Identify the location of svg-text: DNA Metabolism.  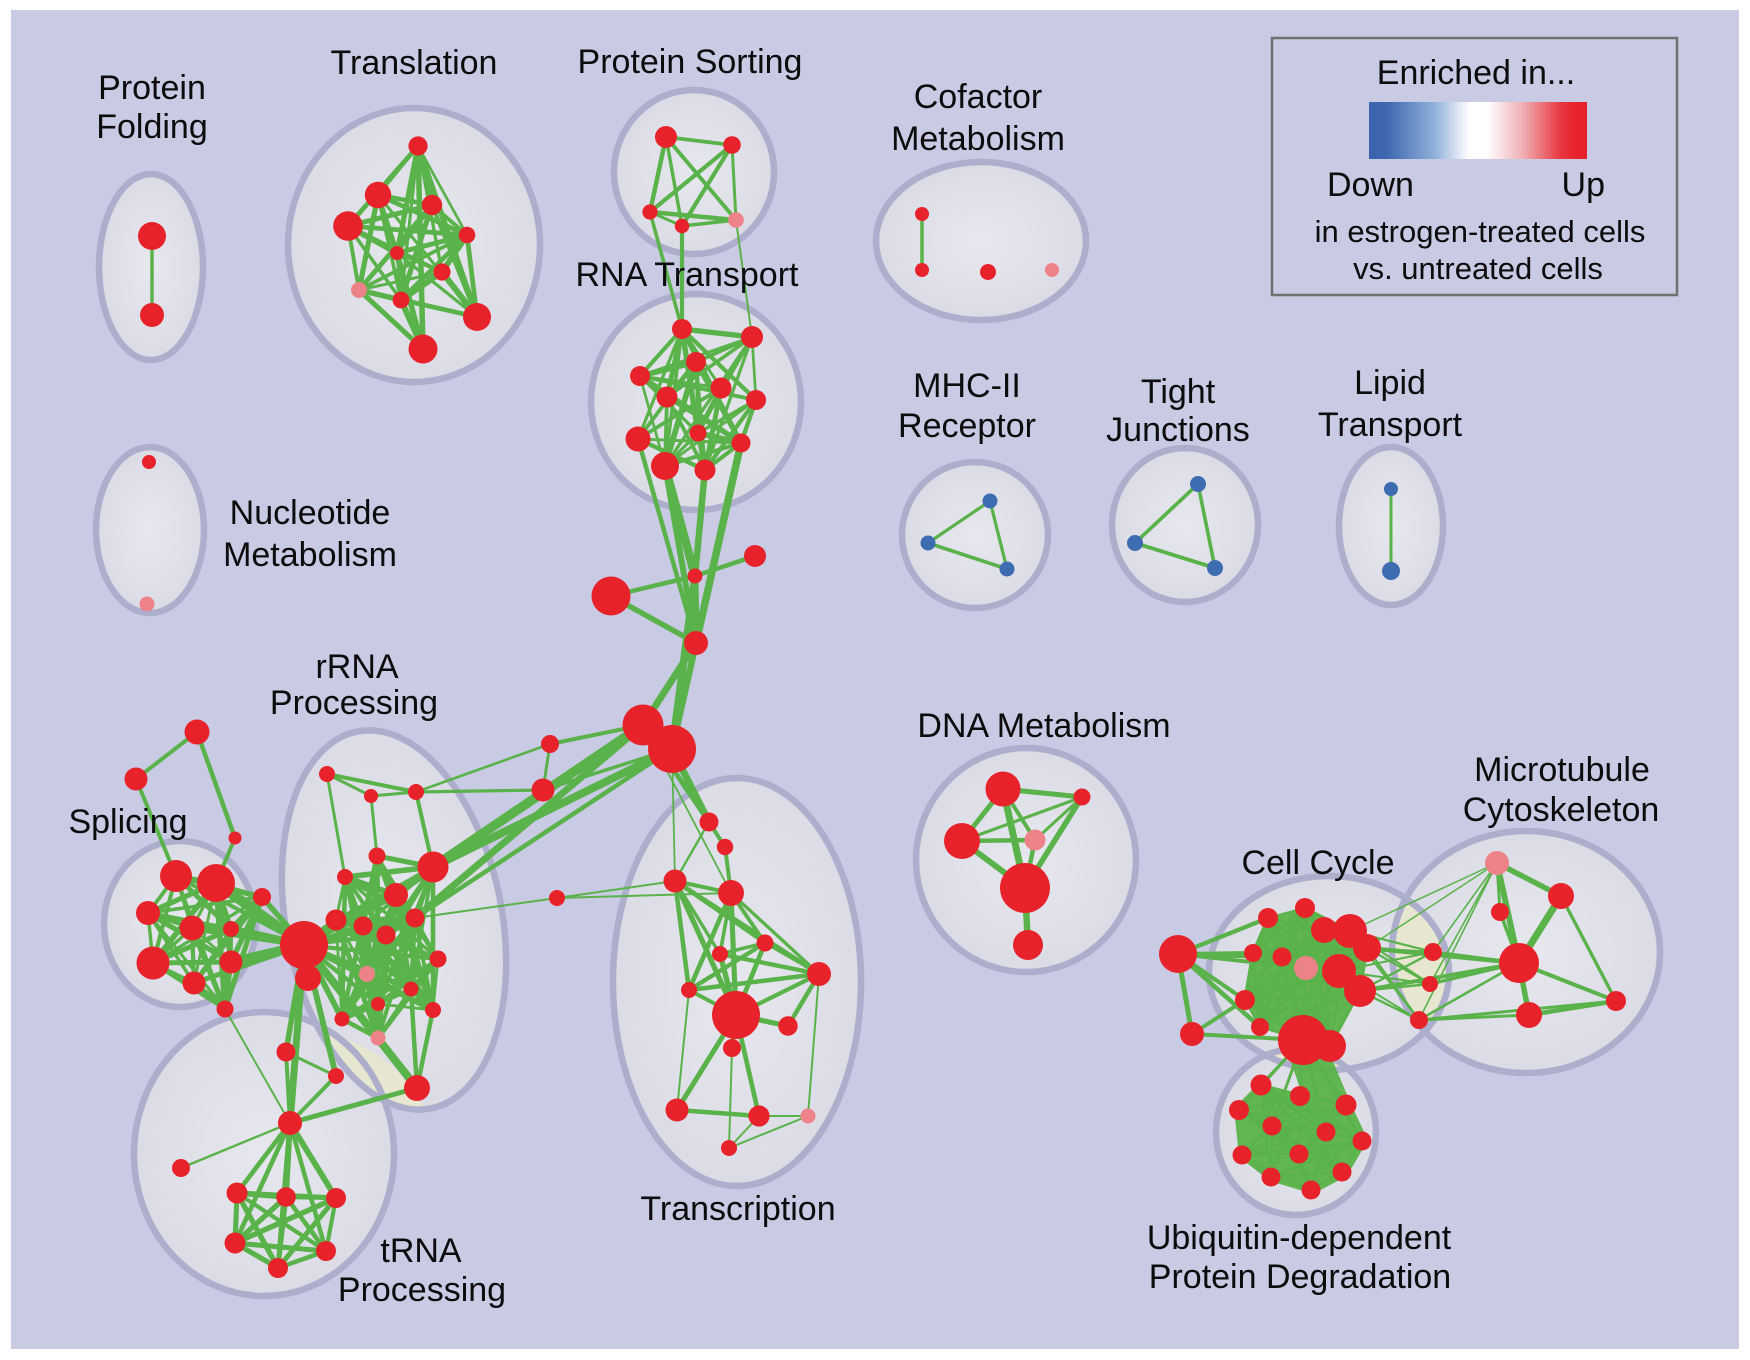
(1043, 726).